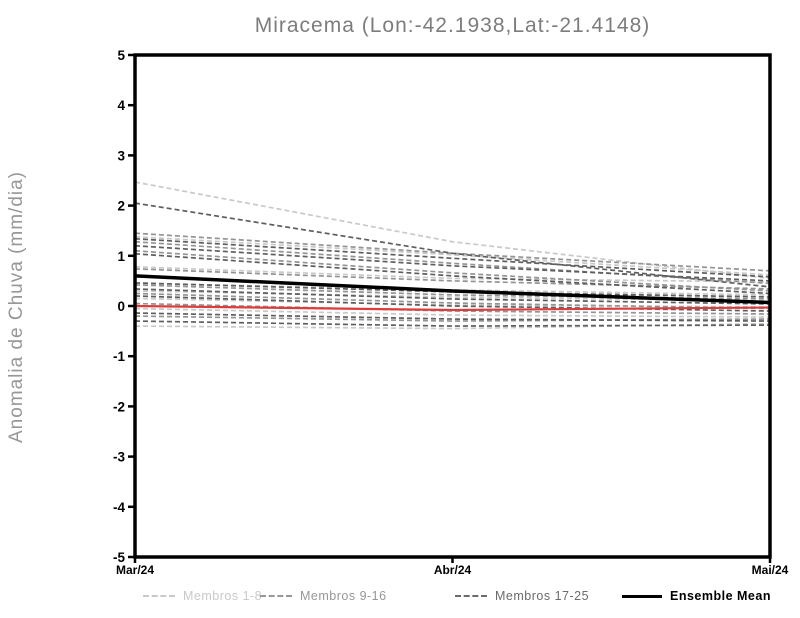 This screenshot has width=800, height=618. Describe the element at coordinates (119, 356) in the screenshot. I see `y-tick-label: -1` at that location.